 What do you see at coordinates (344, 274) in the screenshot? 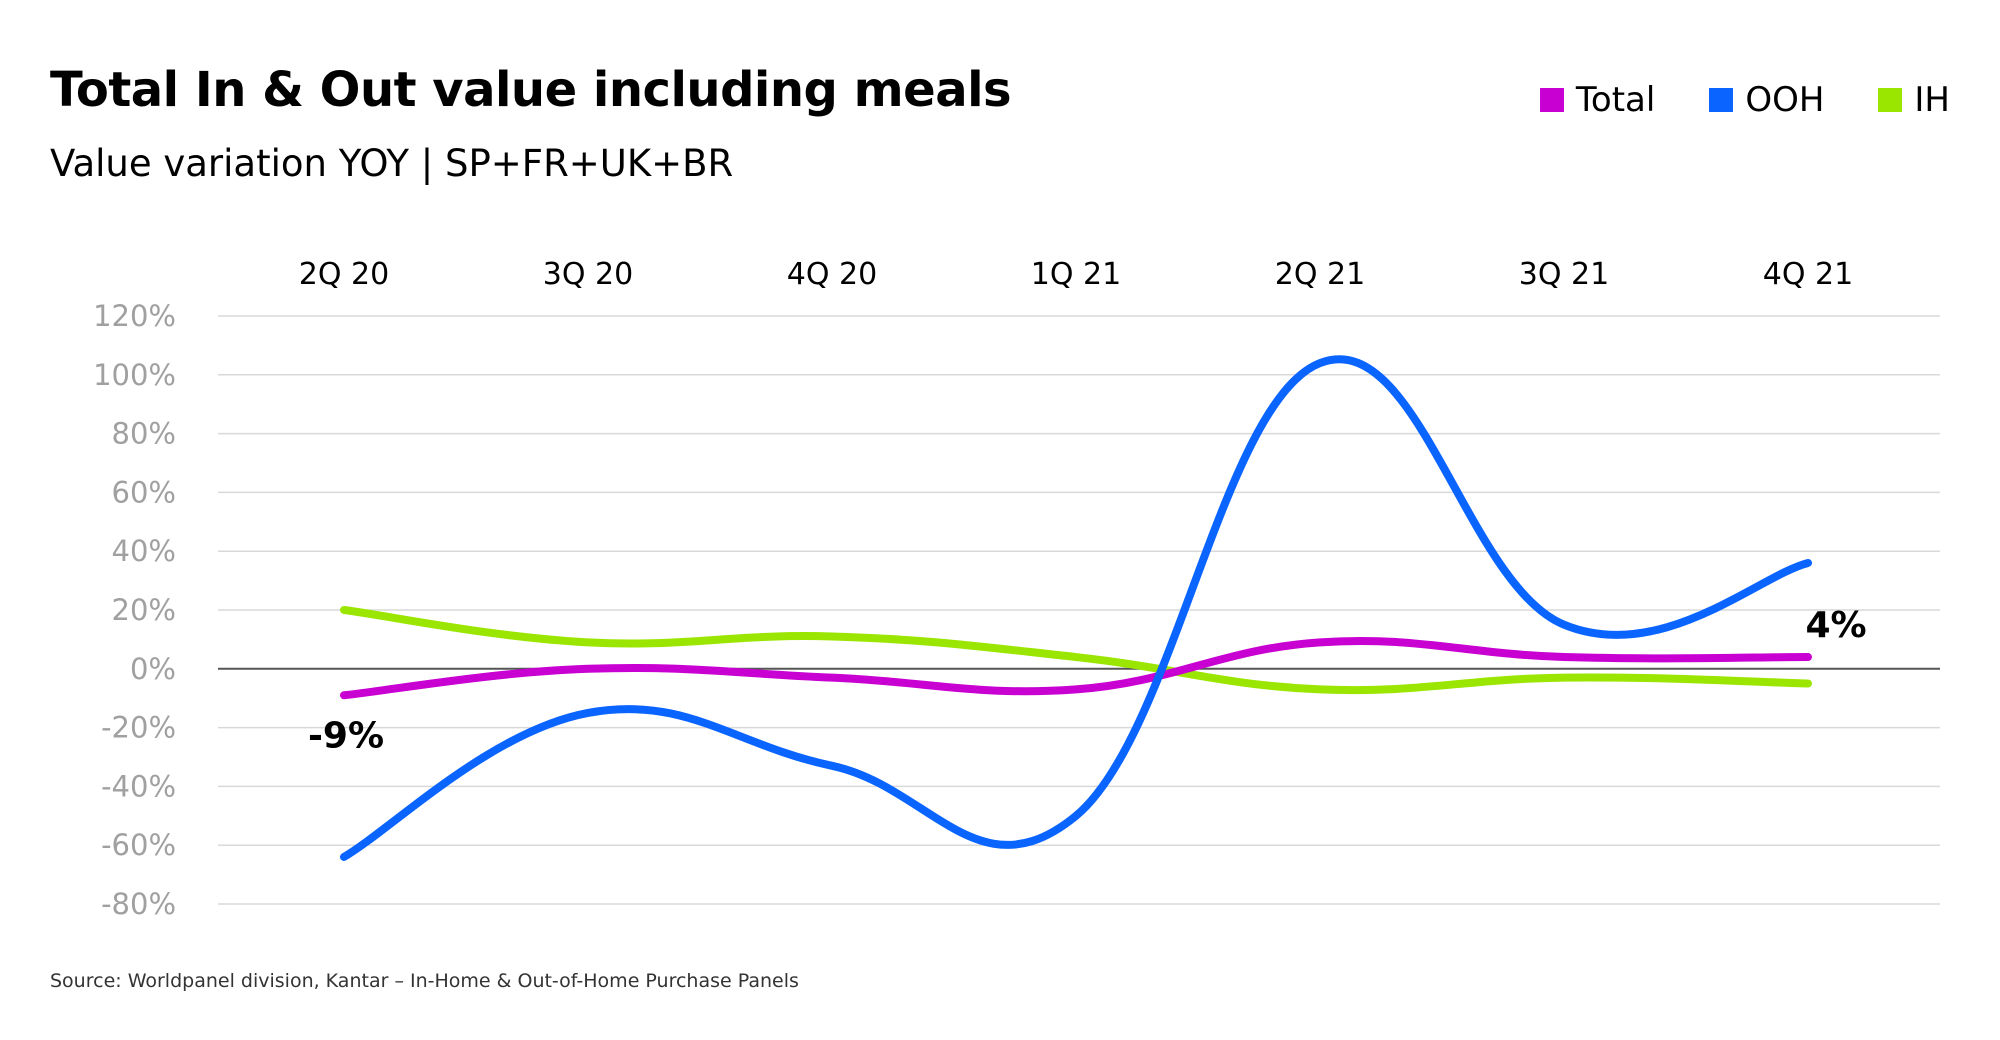
I see `x-tick-label: 2Q 20` at bounding box center [344, 274].